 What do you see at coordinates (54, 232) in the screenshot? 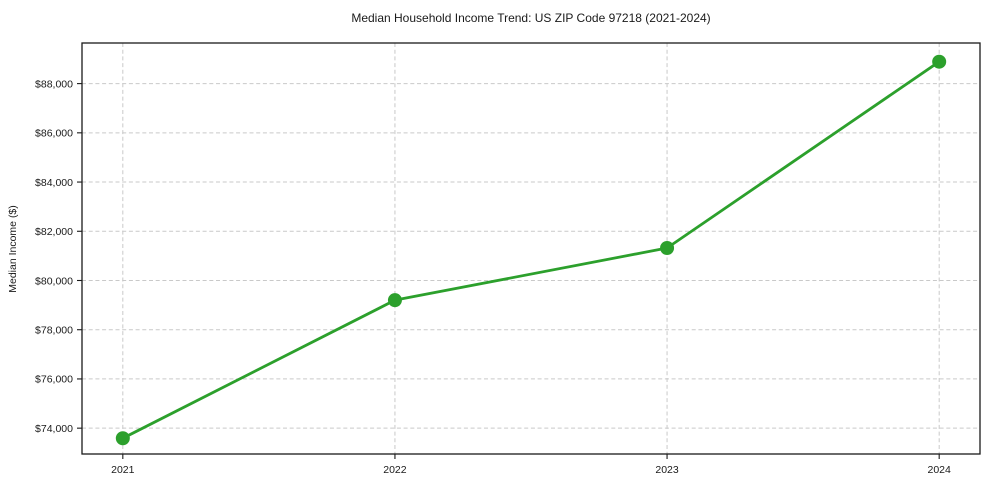
I see `y-tick-label: $82,000` at bounding box center [54, 232].